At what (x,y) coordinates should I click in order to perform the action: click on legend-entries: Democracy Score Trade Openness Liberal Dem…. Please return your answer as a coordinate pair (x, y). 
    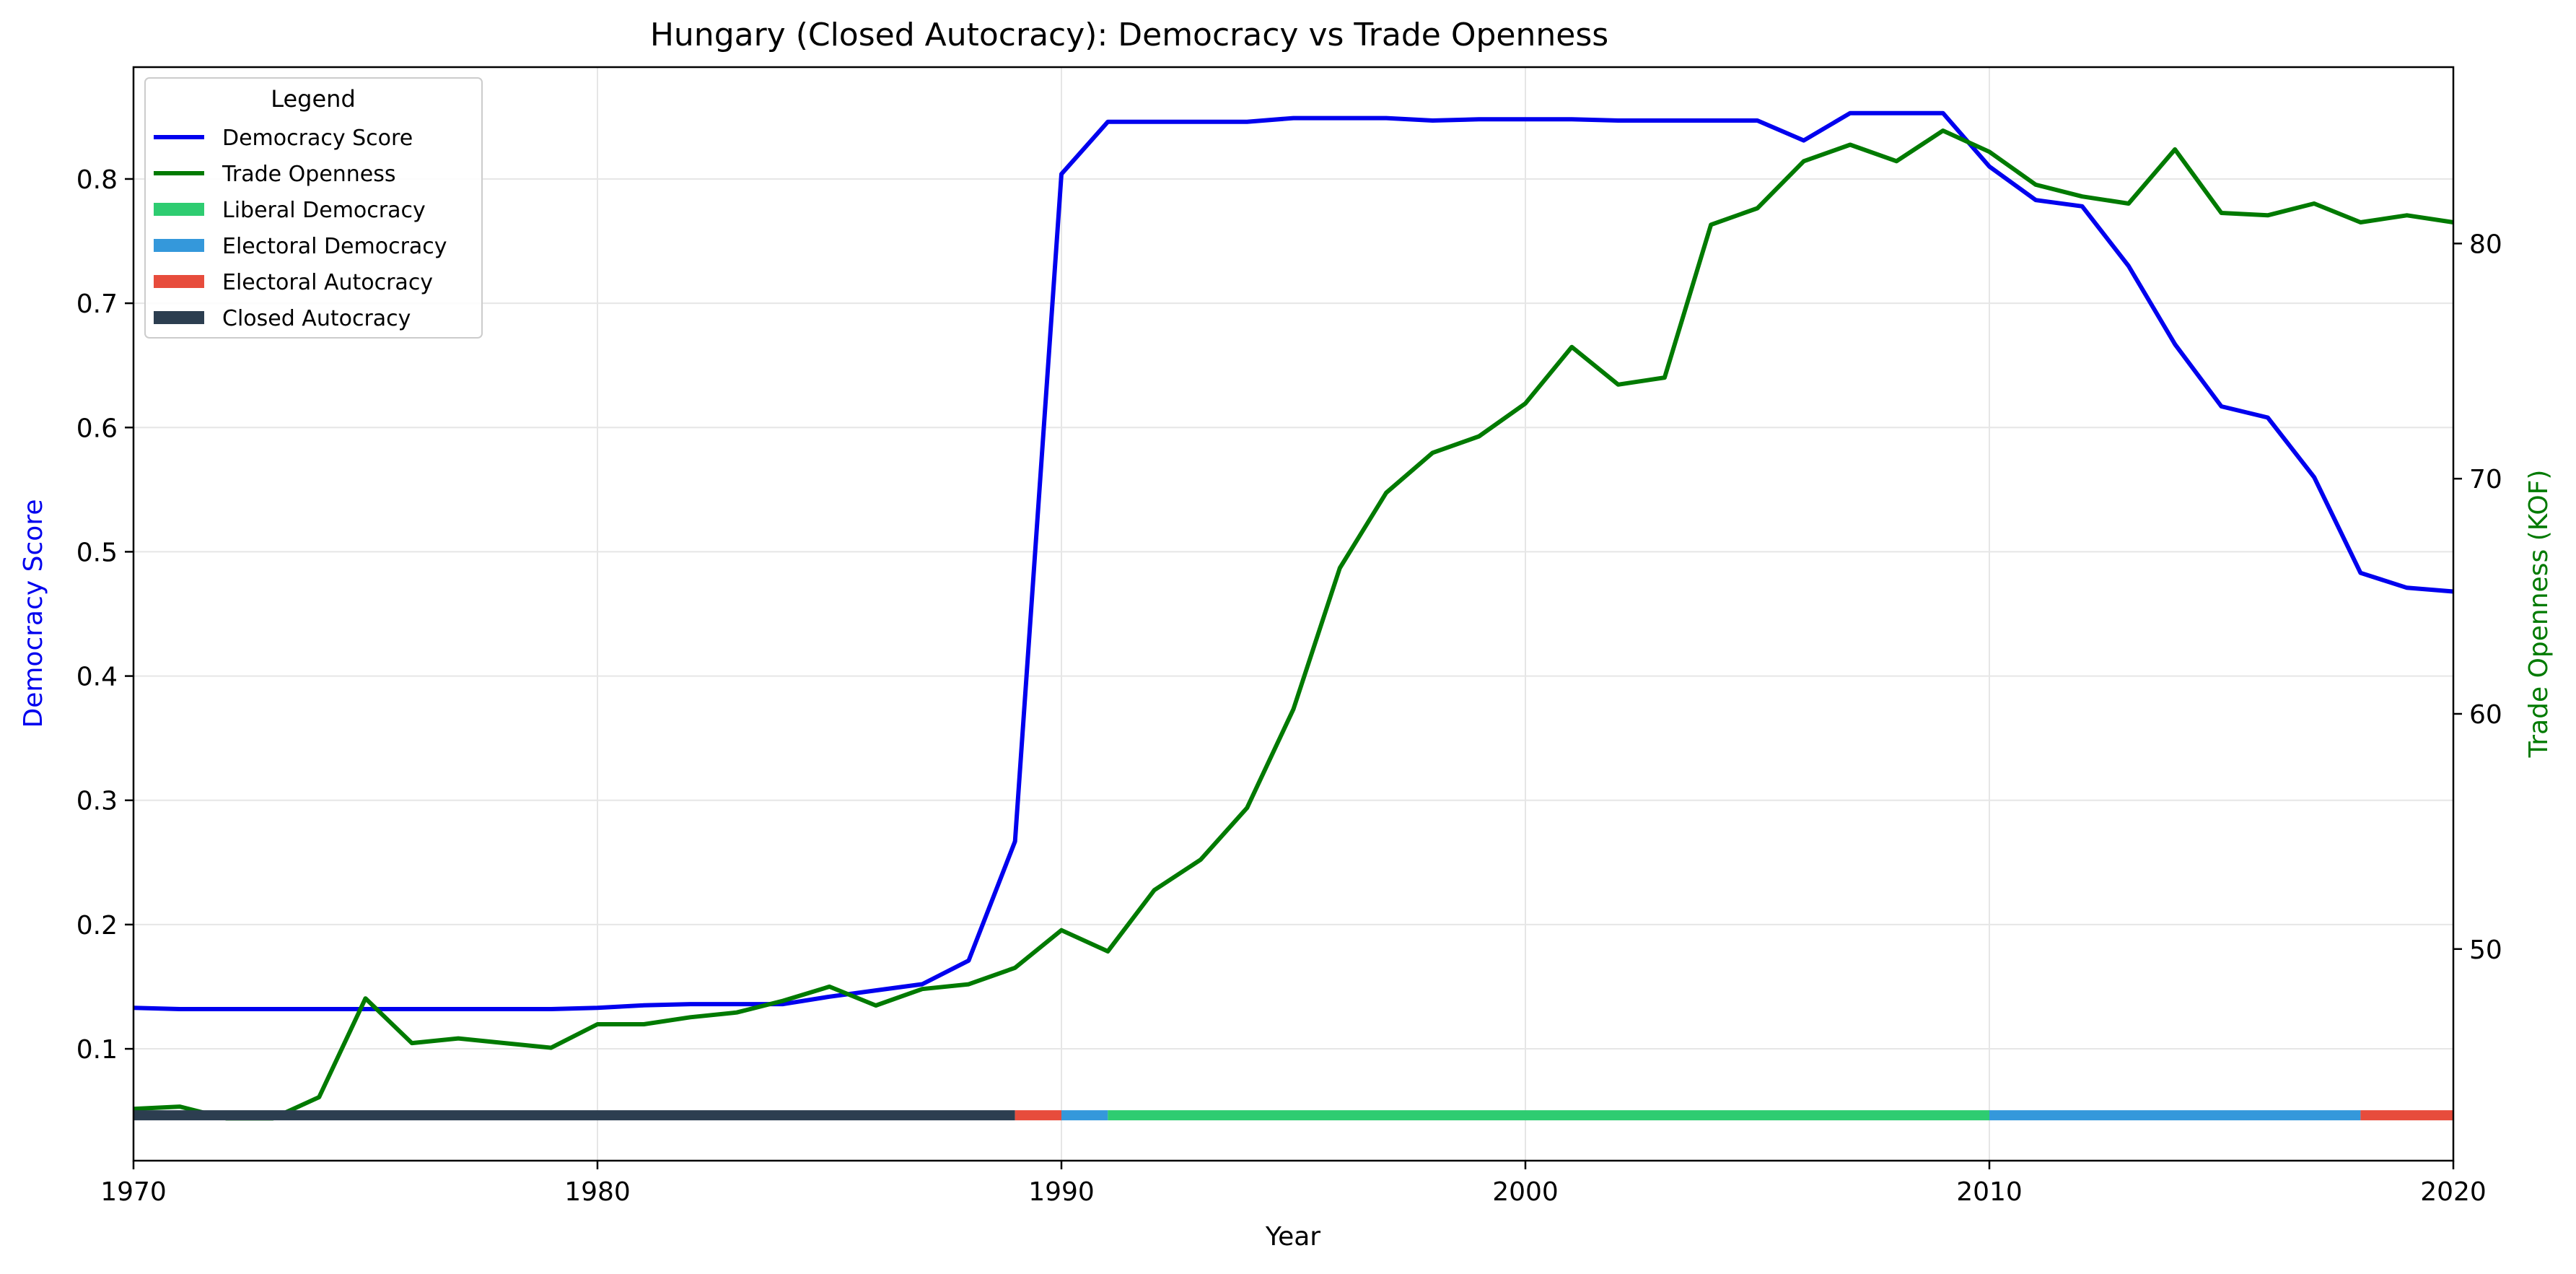
    Looking at the image, I should click on (300, 228).